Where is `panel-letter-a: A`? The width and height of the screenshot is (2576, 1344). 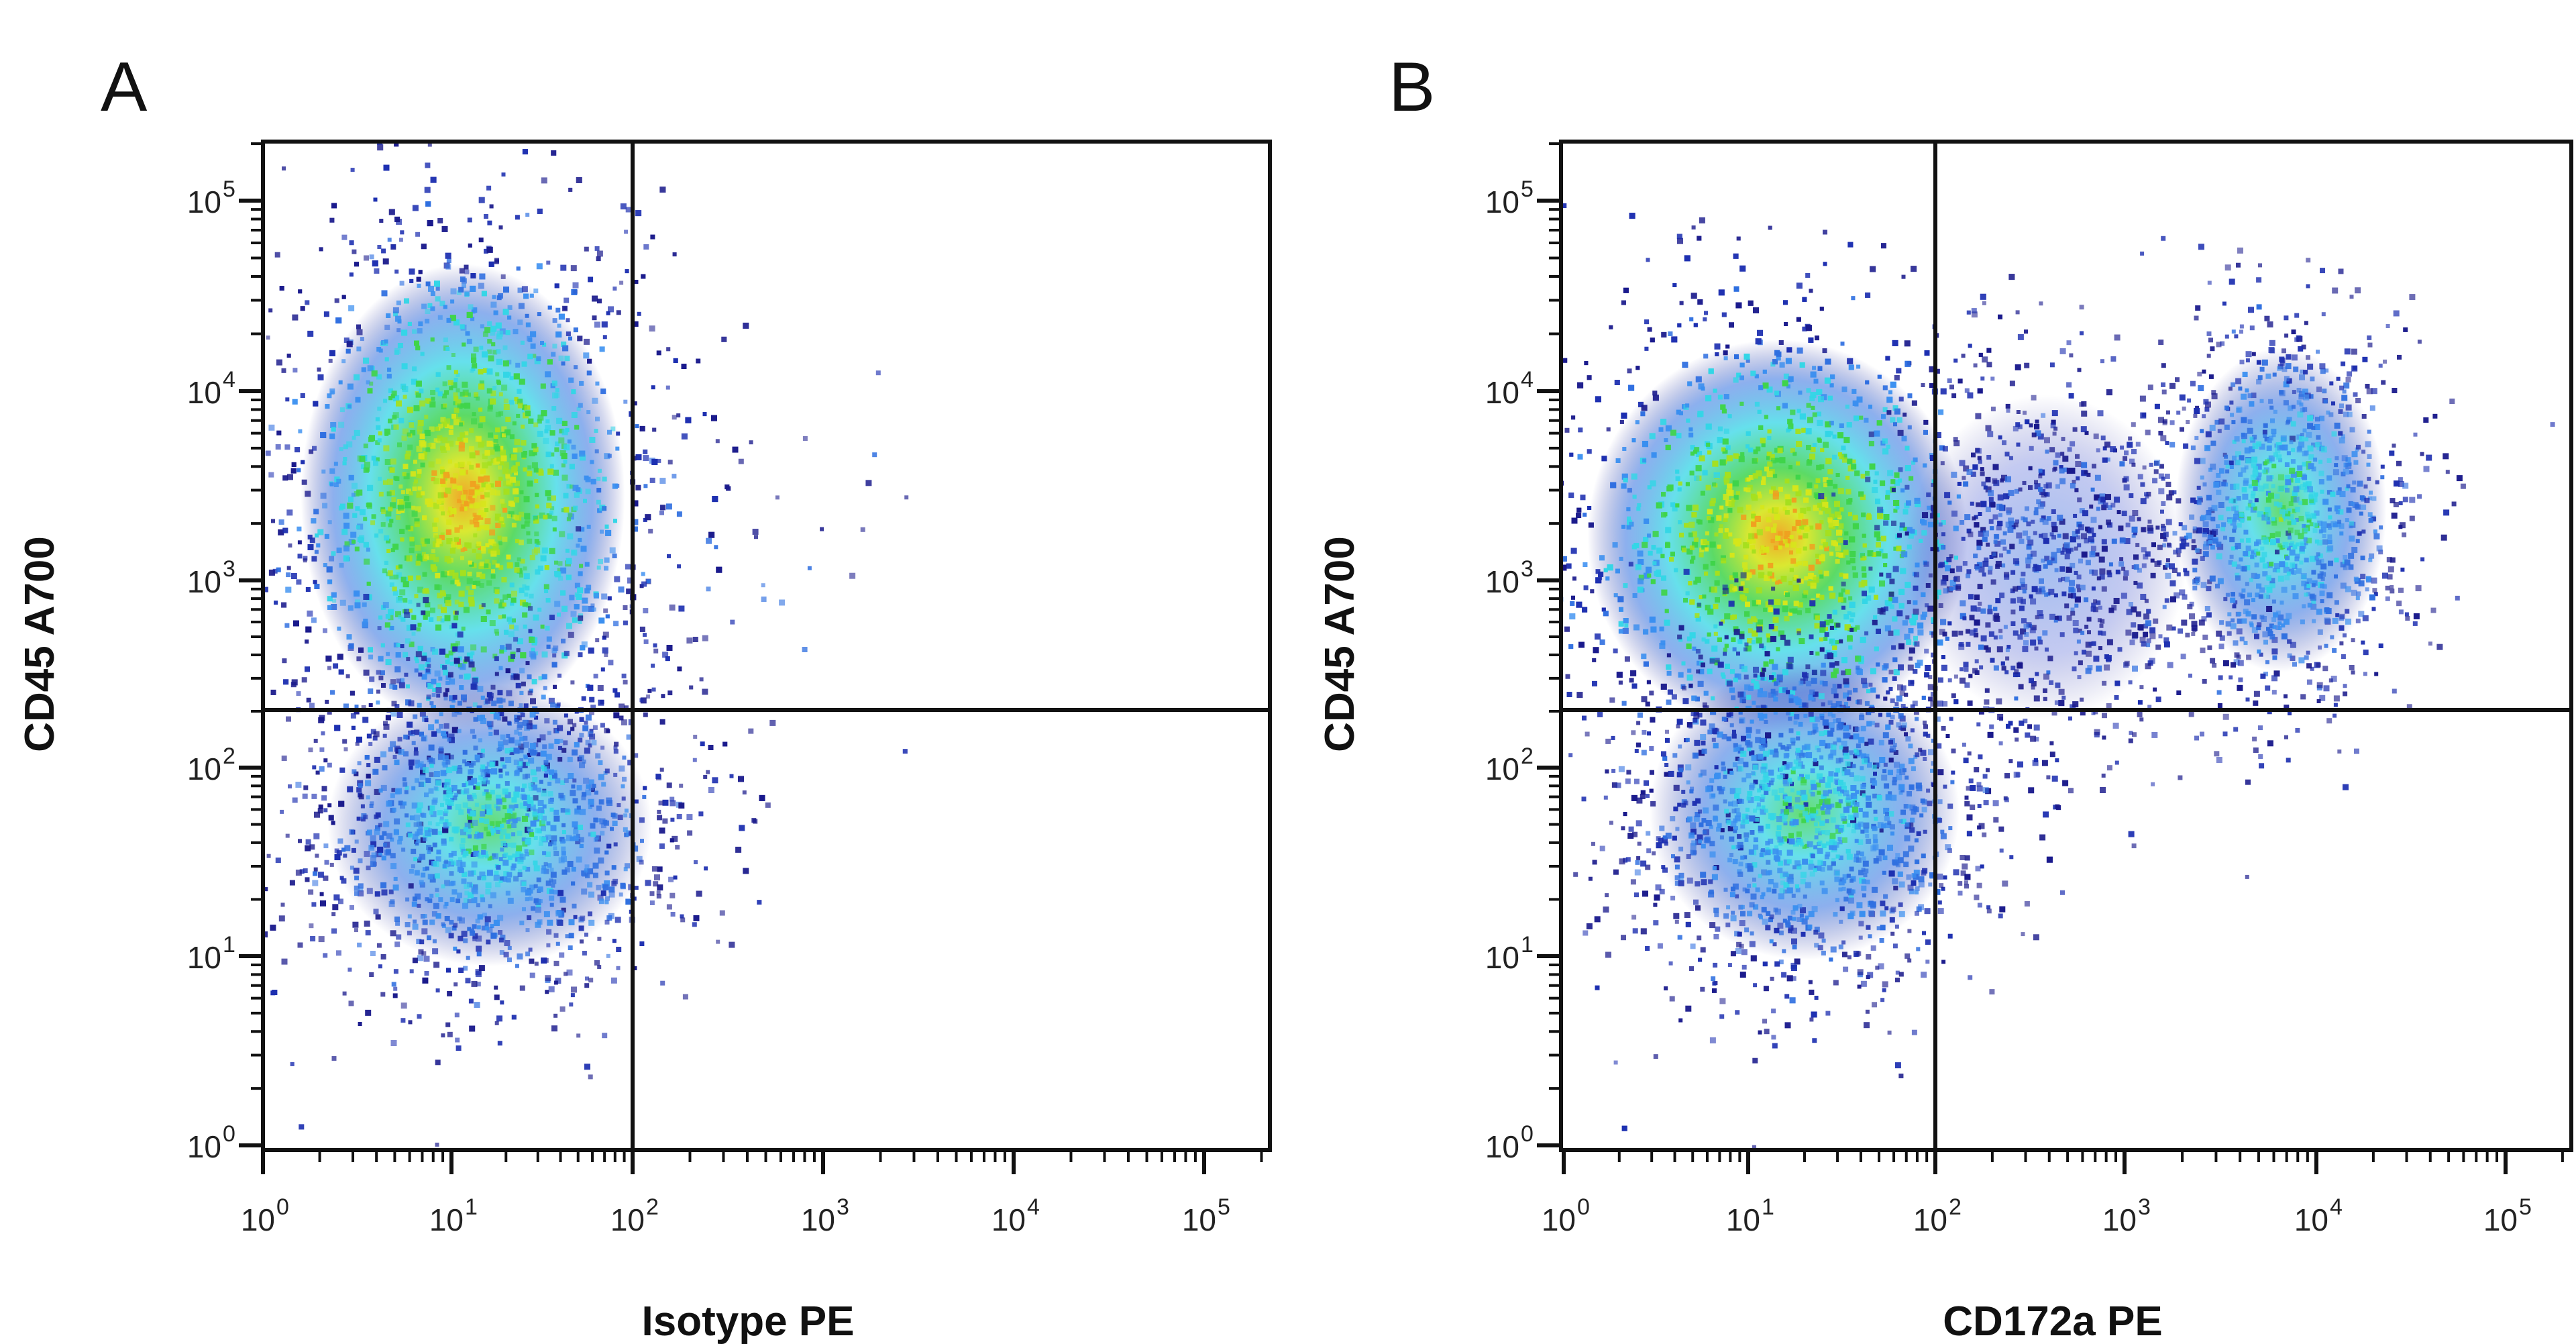 panel-letter-a: A is located at coordinates (124, 87).